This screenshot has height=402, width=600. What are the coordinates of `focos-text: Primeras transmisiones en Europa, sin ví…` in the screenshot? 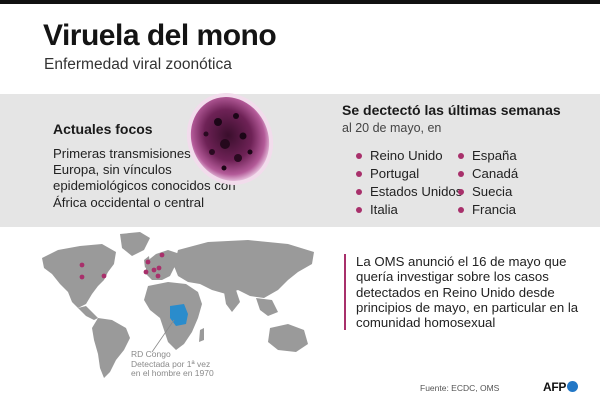 It's located at (144, 178).